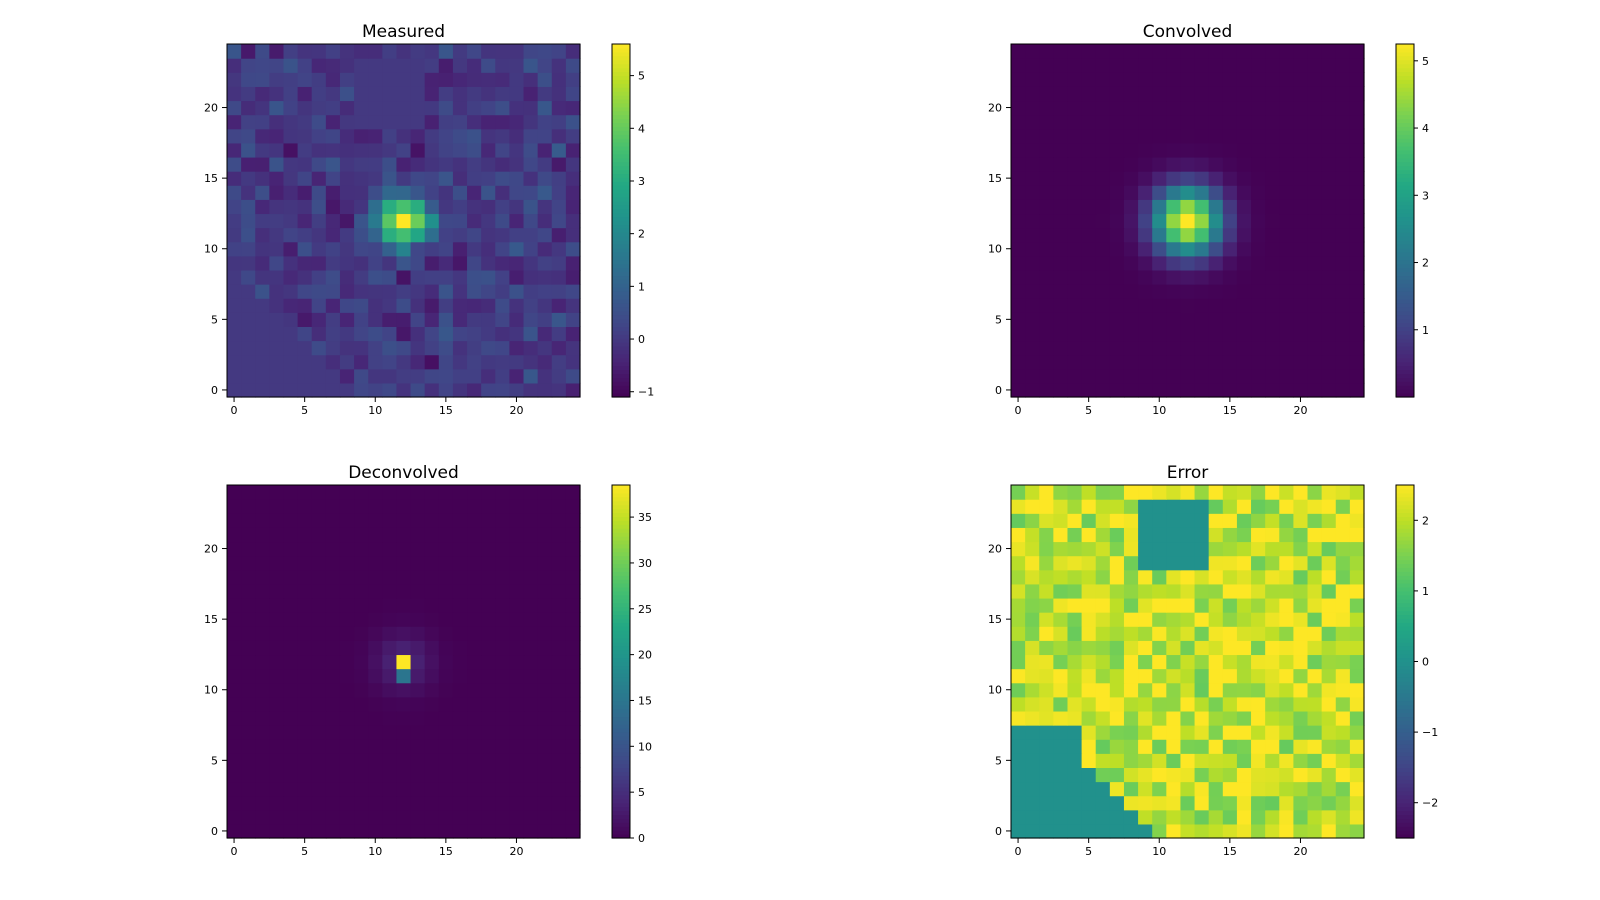  I want to click on colorbar-tick-label: 0, so click(1425, 662).